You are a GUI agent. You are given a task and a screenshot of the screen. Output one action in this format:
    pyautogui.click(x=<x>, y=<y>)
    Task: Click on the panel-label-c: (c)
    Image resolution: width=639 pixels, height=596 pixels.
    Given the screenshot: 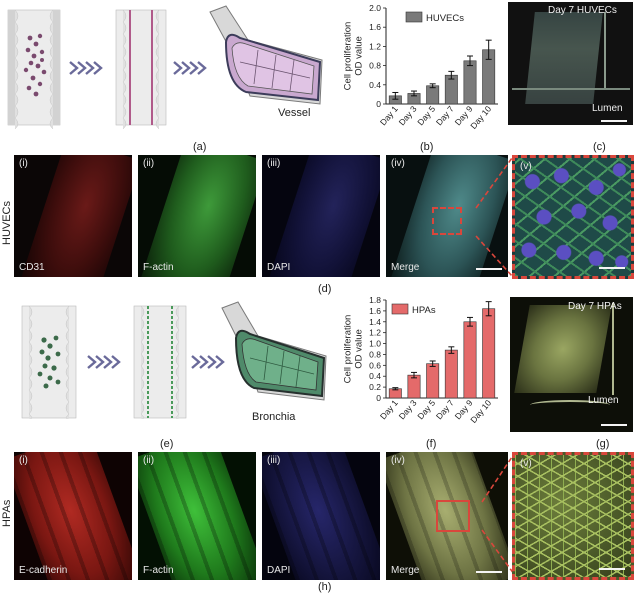 What is the action you would take?
    pyautogui.click(x=599, y=147)
    